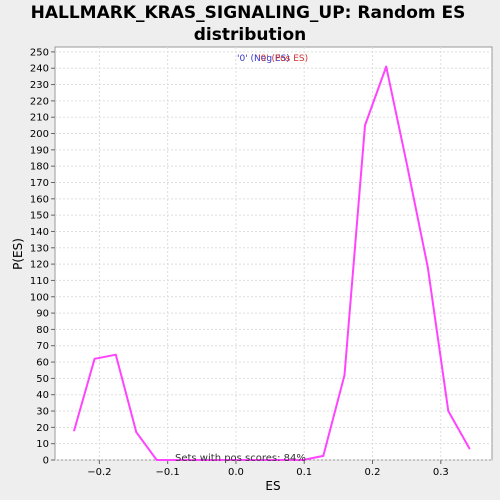 Image resolution: width=500 pixels, height=500 pixels. Describe the element at coordinates (39, 216) in the screenshot. I see `y-tick-label: 150` at that location.